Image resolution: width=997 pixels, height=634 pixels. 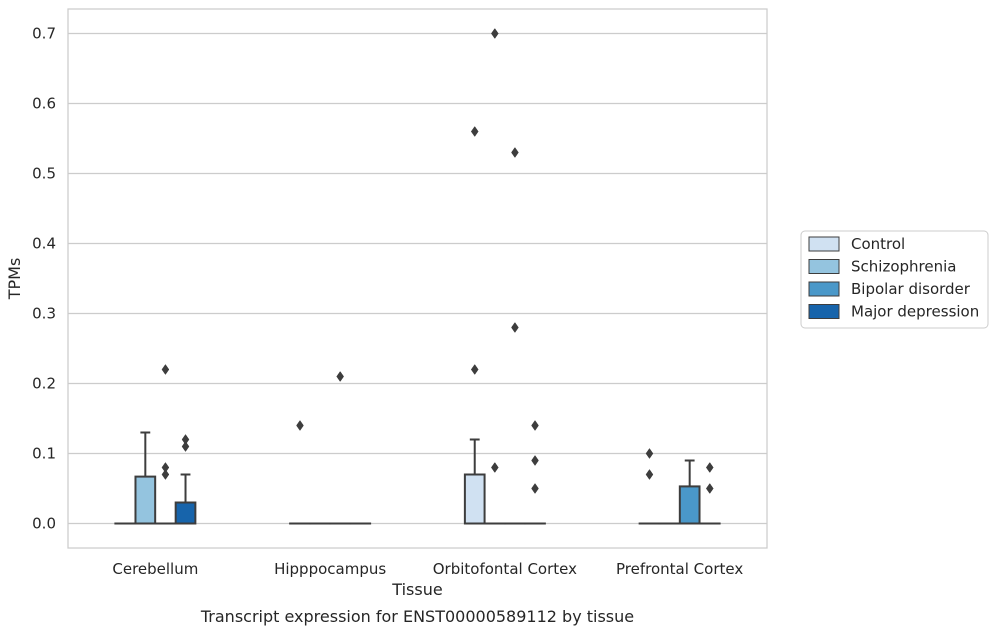 I want to click on legend-label: Bipolar disorder, so click(x=911, y=289).